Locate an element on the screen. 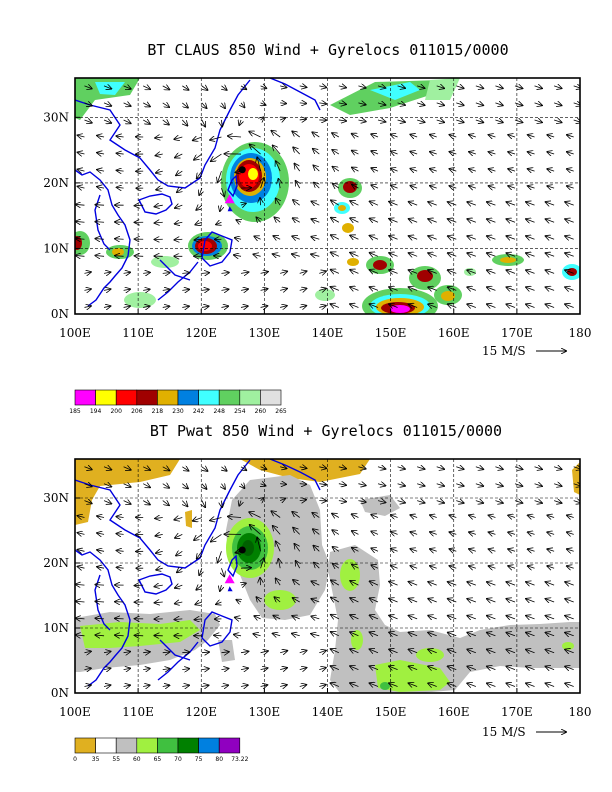 The width and height of the screenshot is (612, 792). colorbar-label: 75 is located at coordinates (199, 759).